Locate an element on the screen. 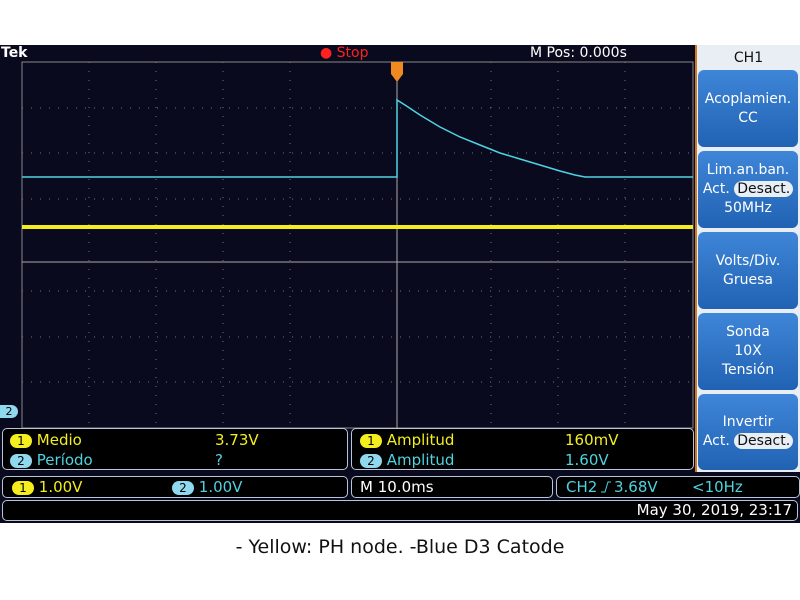  menu-button: Lim.an.ban. Act. Desact. 50MHz is located at coordinates (748, 189).